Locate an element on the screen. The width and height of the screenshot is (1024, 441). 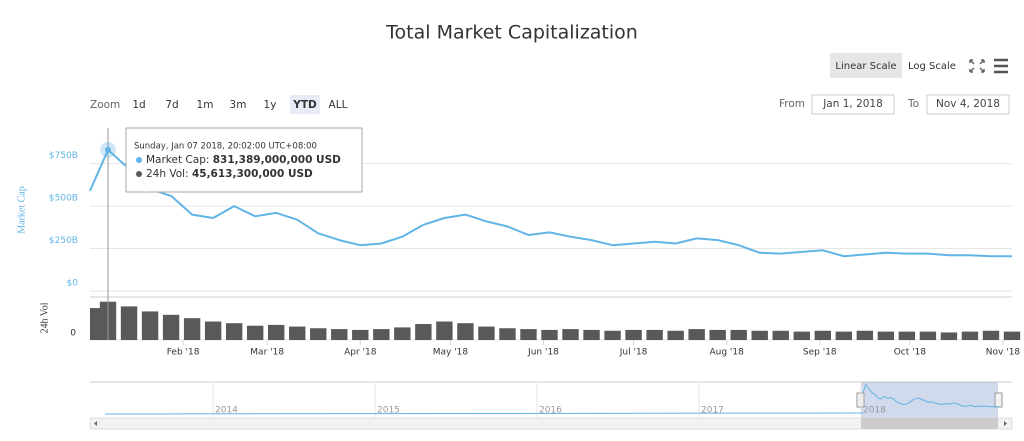
linear-scale-bg is located at coordinates (866, 65).